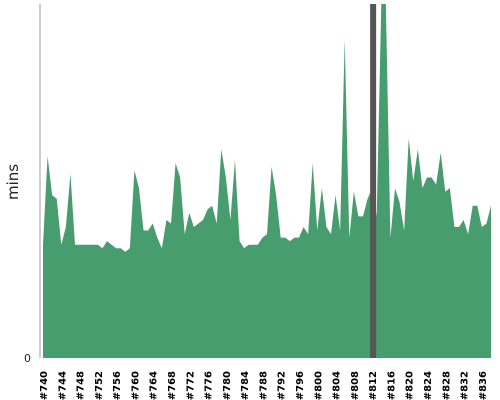 The height and width of the screenshot is (400, 500). I want to click on x-tick-label: #836, so click(483, 385).